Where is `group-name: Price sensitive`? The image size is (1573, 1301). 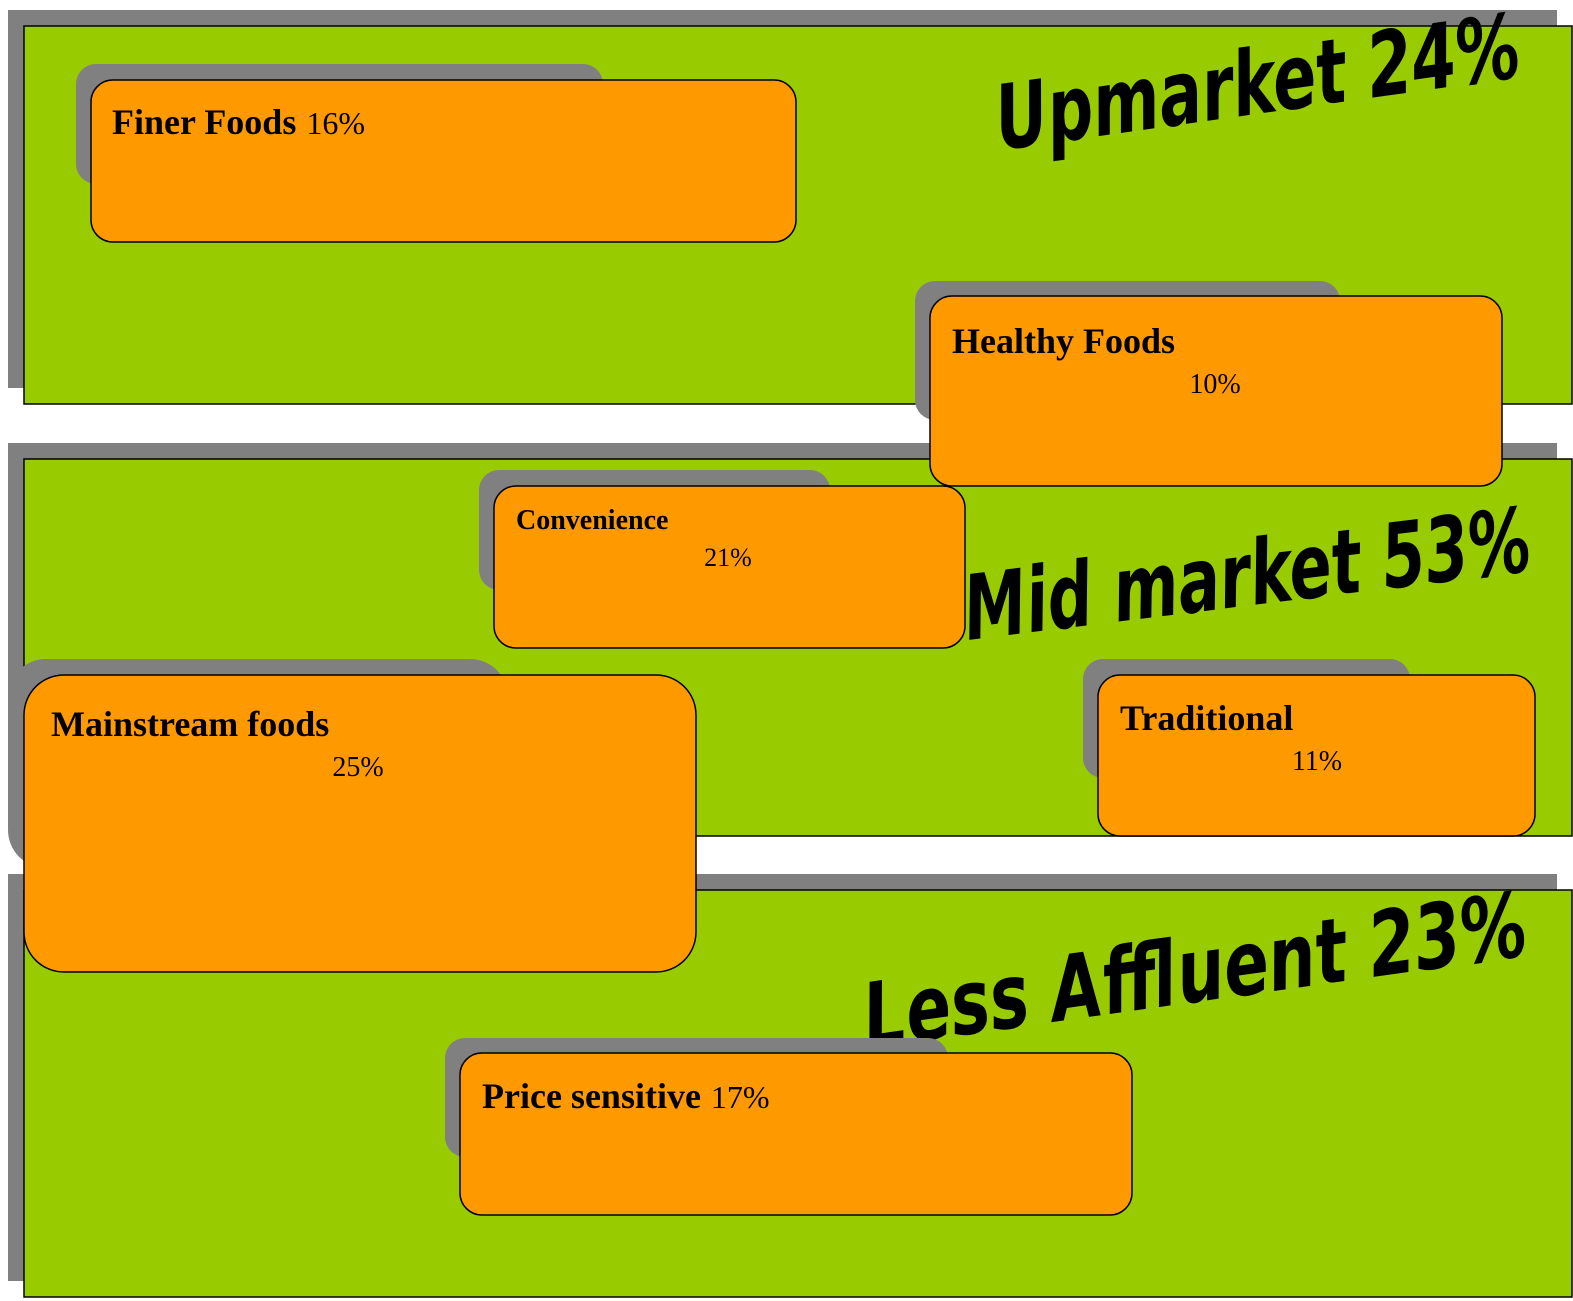
group-name: Price sensitive is located at coordinates (591, 1096).